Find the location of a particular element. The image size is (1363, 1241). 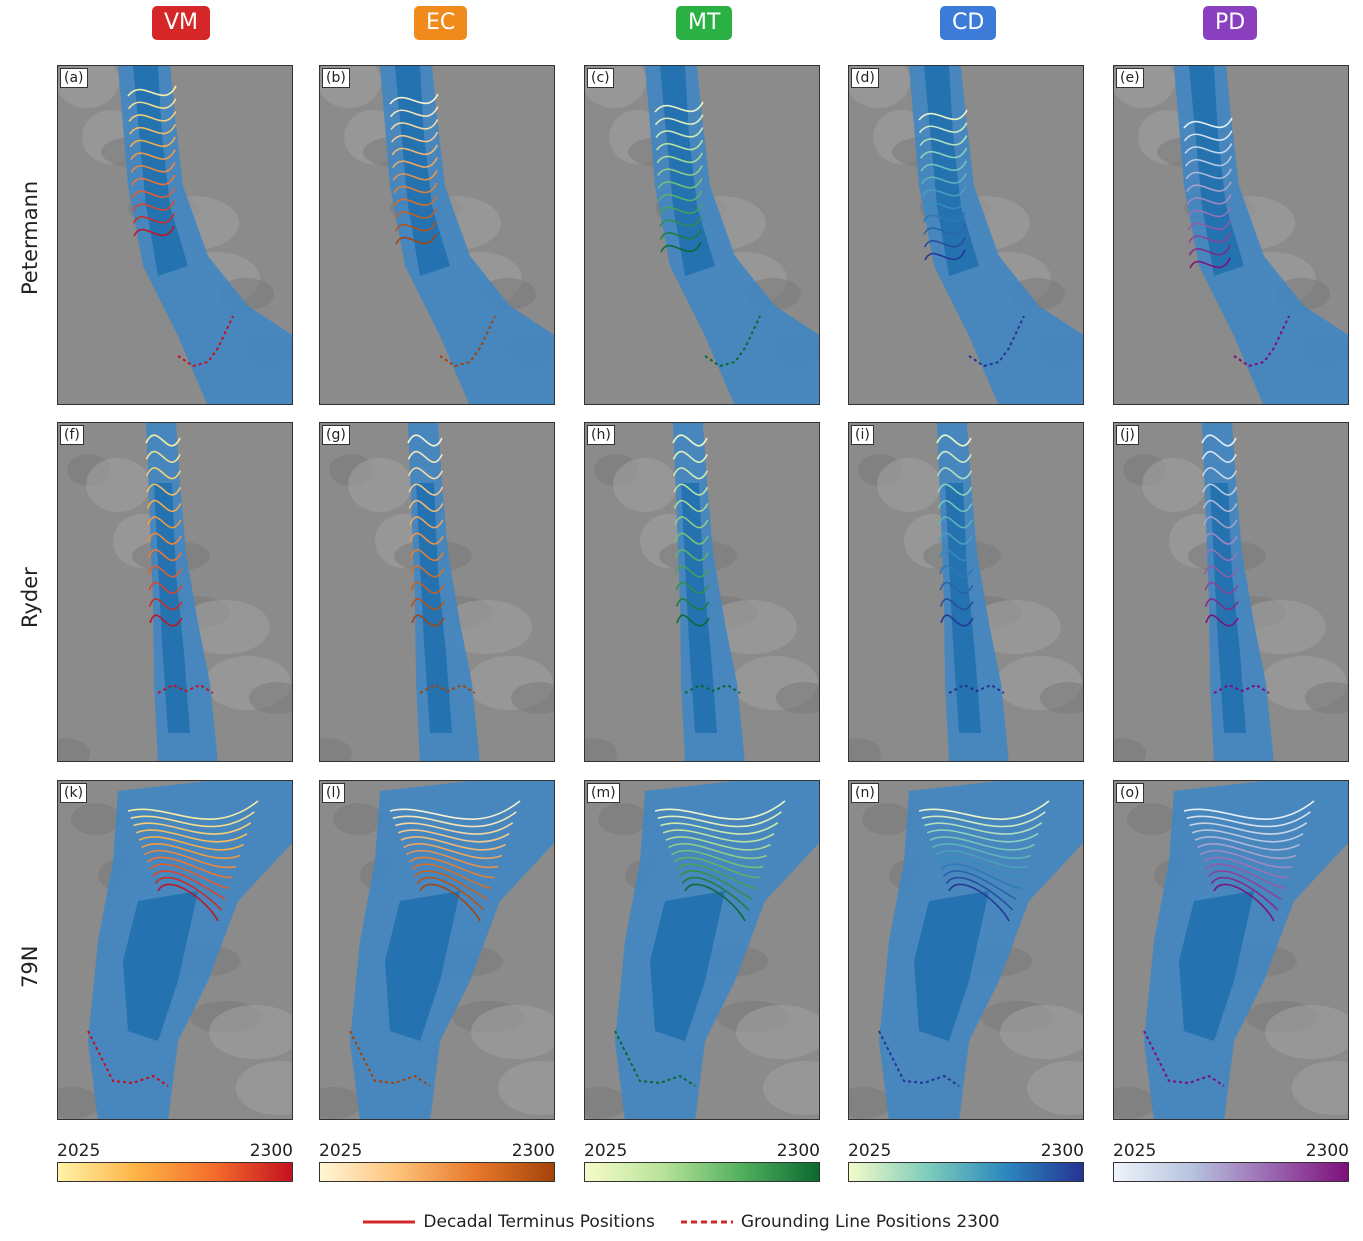

map-panel: (d) is located at coordinates (966, 235).